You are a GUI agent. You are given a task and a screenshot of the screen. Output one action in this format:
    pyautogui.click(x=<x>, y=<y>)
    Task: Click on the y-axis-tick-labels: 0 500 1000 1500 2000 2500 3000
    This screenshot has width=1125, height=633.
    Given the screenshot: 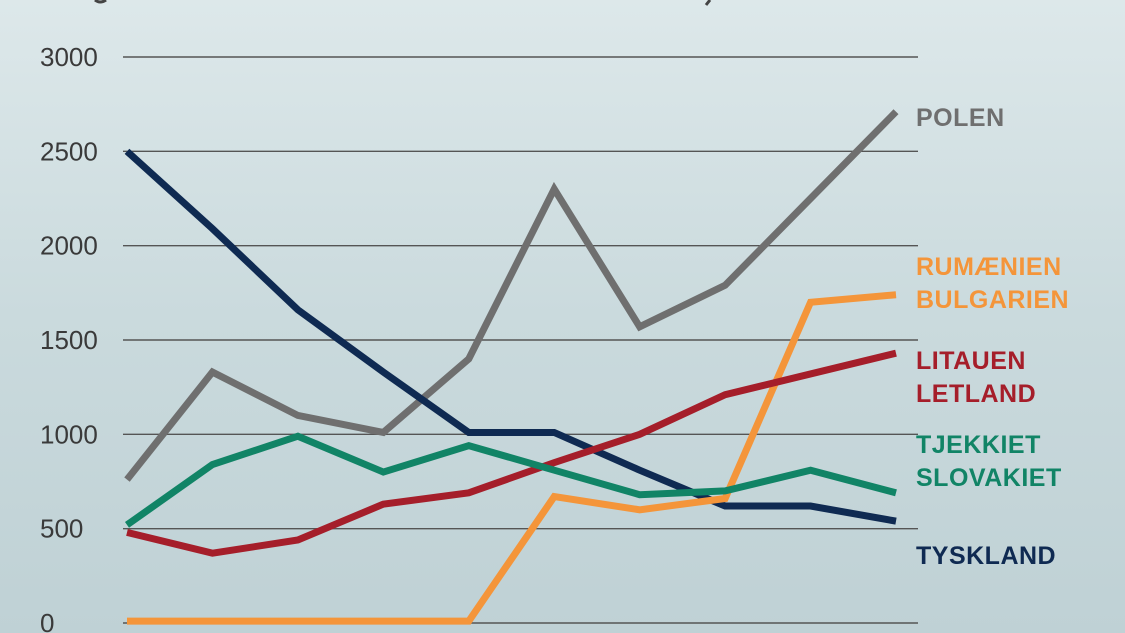 What is the action you would take?
    pyautogui.click(x=69, y=337)
    